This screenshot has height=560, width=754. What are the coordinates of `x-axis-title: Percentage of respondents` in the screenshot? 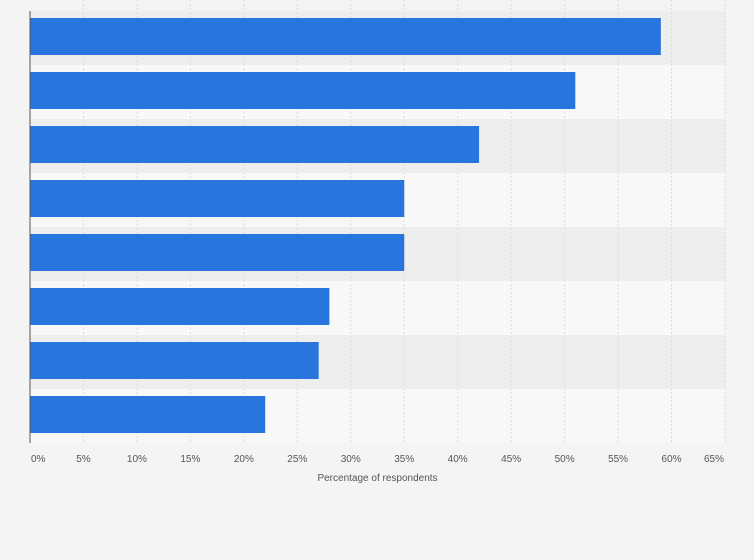 It's located at (377, 478).